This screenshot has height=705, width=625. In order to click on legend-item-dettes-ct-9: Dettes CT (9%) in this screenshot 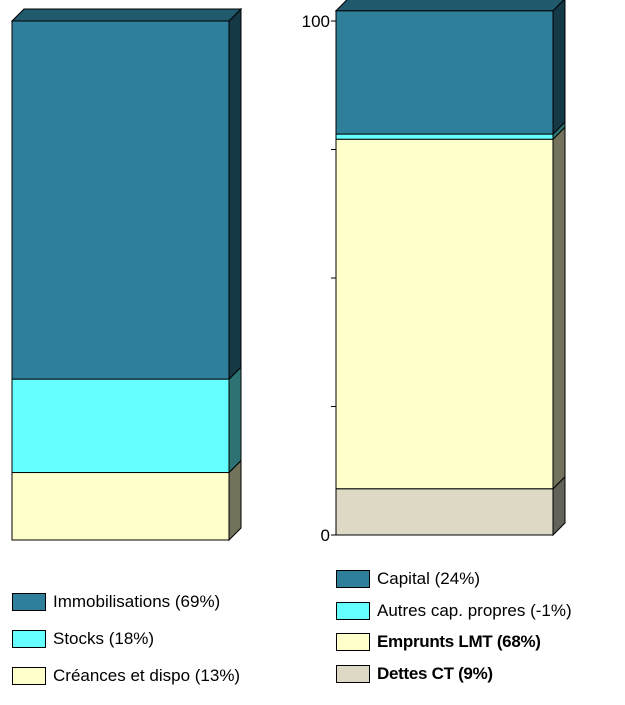, I will do `click(414, 674)`.